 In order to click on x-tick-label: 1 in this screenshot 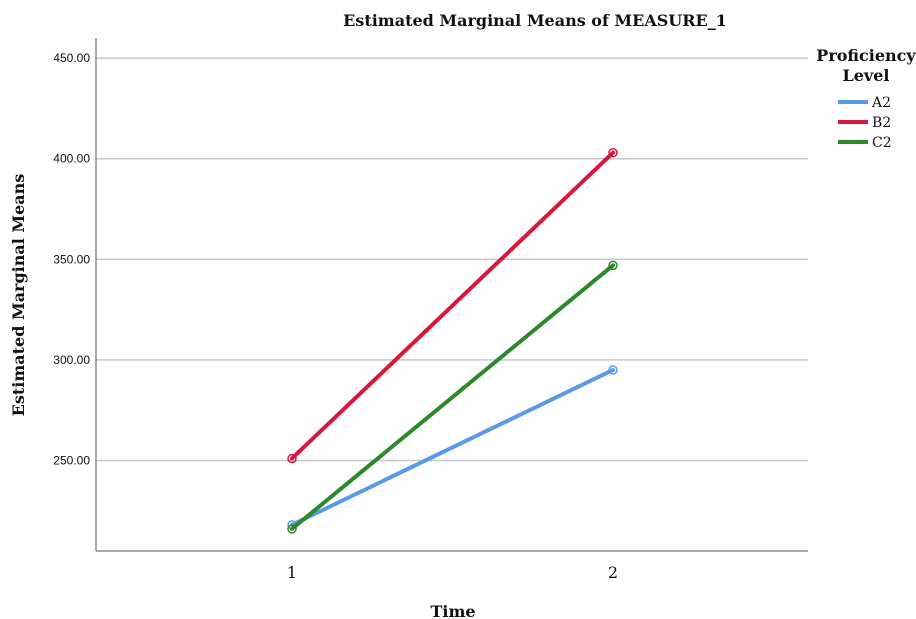, I will do `click(292, 572)`.